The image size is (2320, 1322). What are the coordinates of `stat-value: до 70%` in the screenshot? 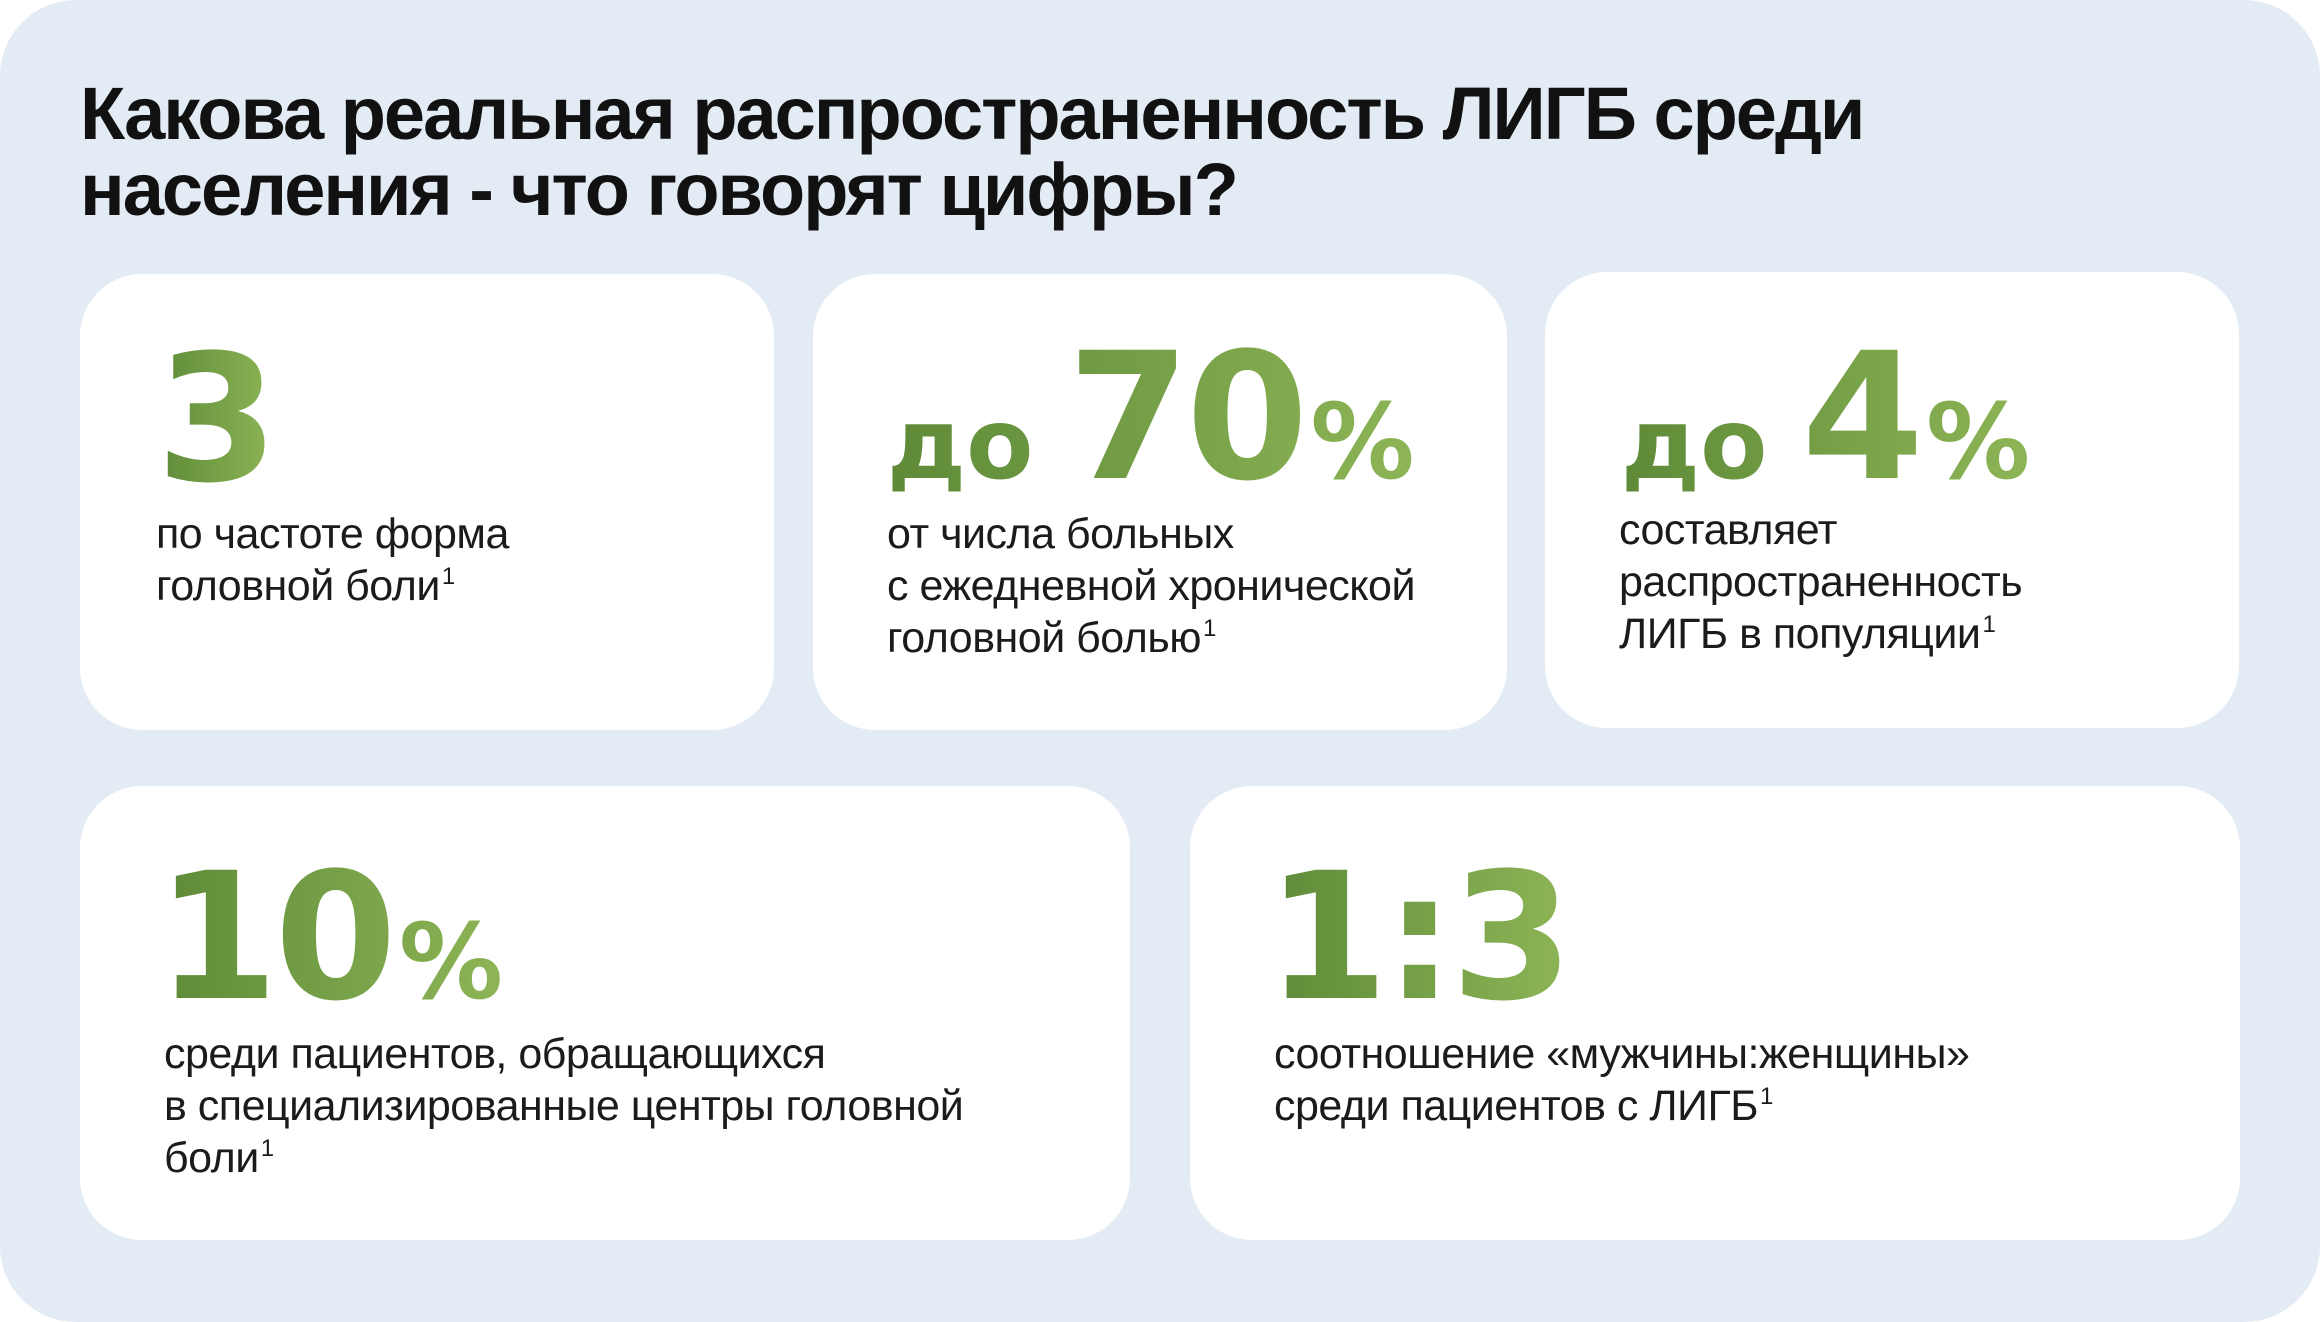 It's located at (1151, 418).